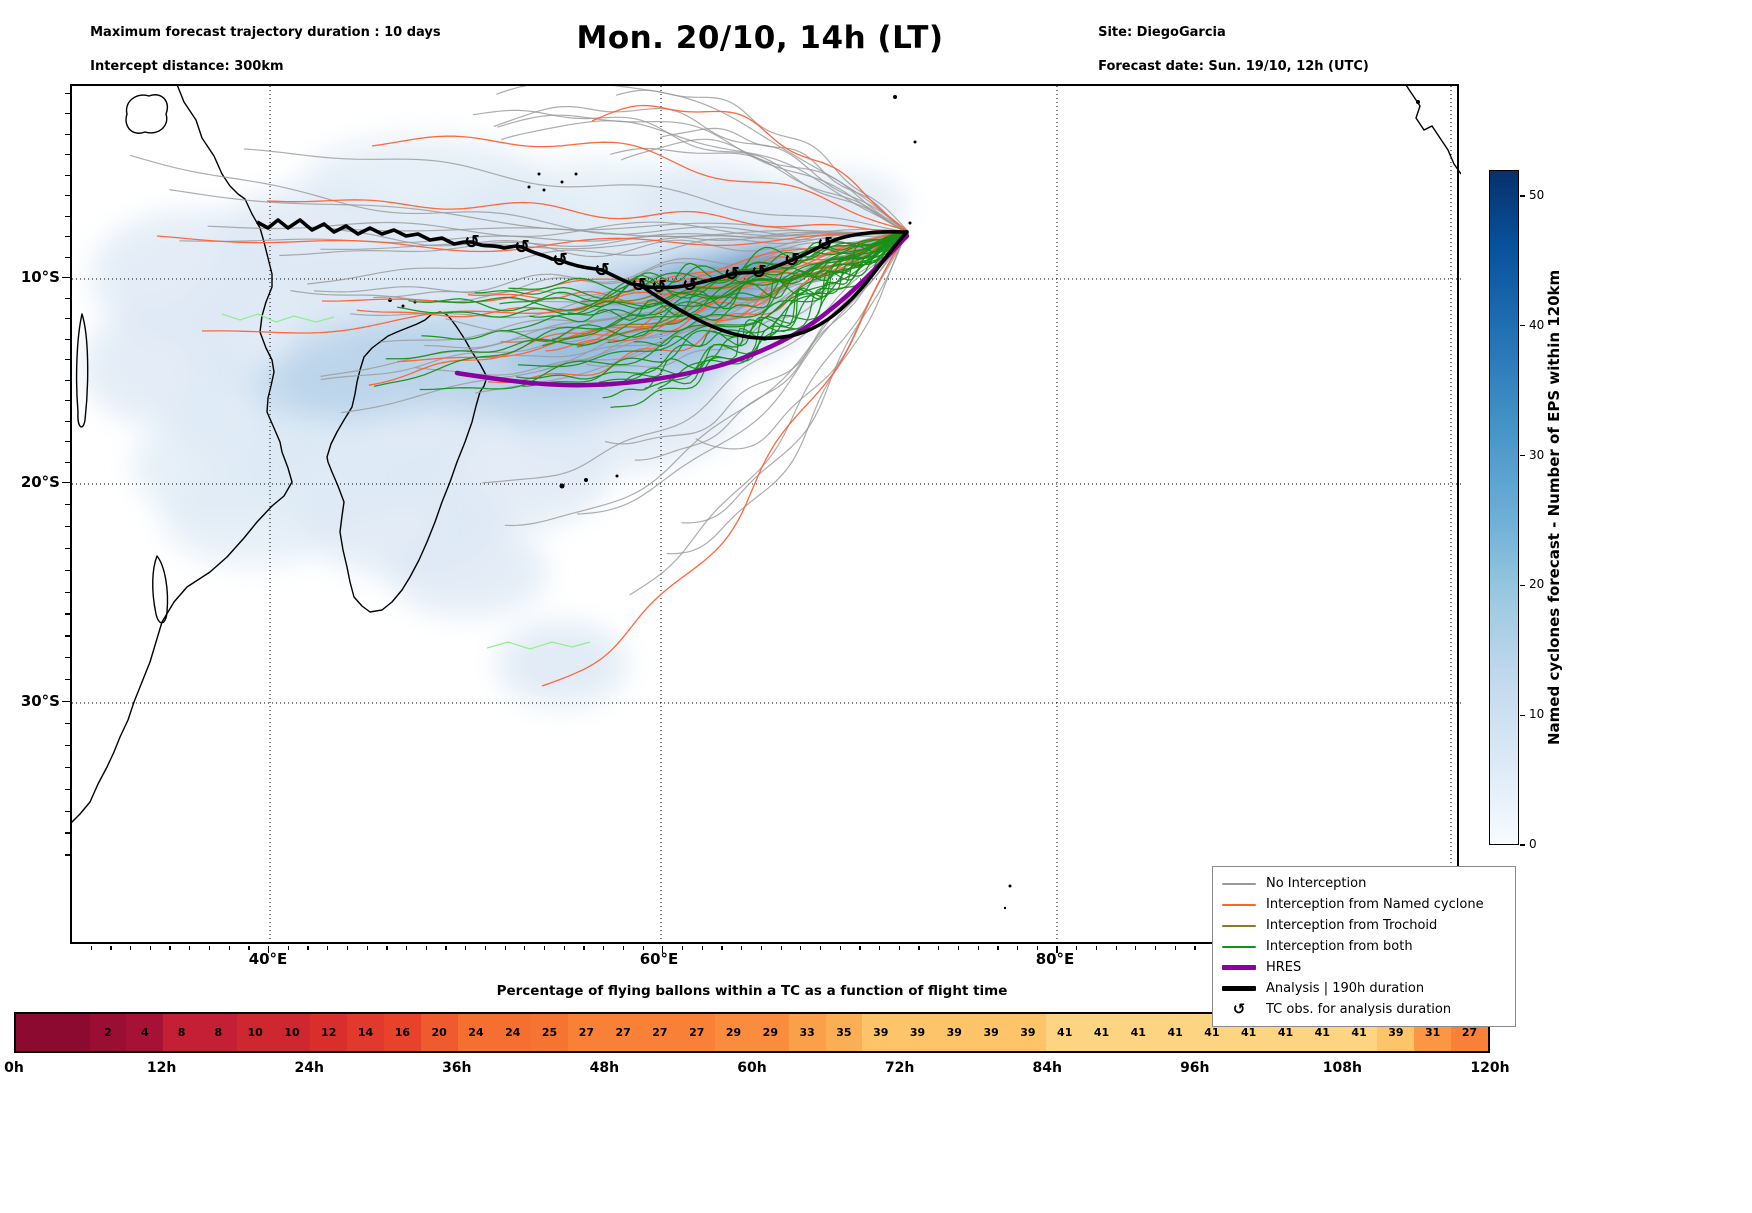 The image size is (1752, 1213). What do you see at coordinates (1047, 1068) in the screenshot?
I see `hour-tick-label: 84h` at bounding box center [1047, 1068].